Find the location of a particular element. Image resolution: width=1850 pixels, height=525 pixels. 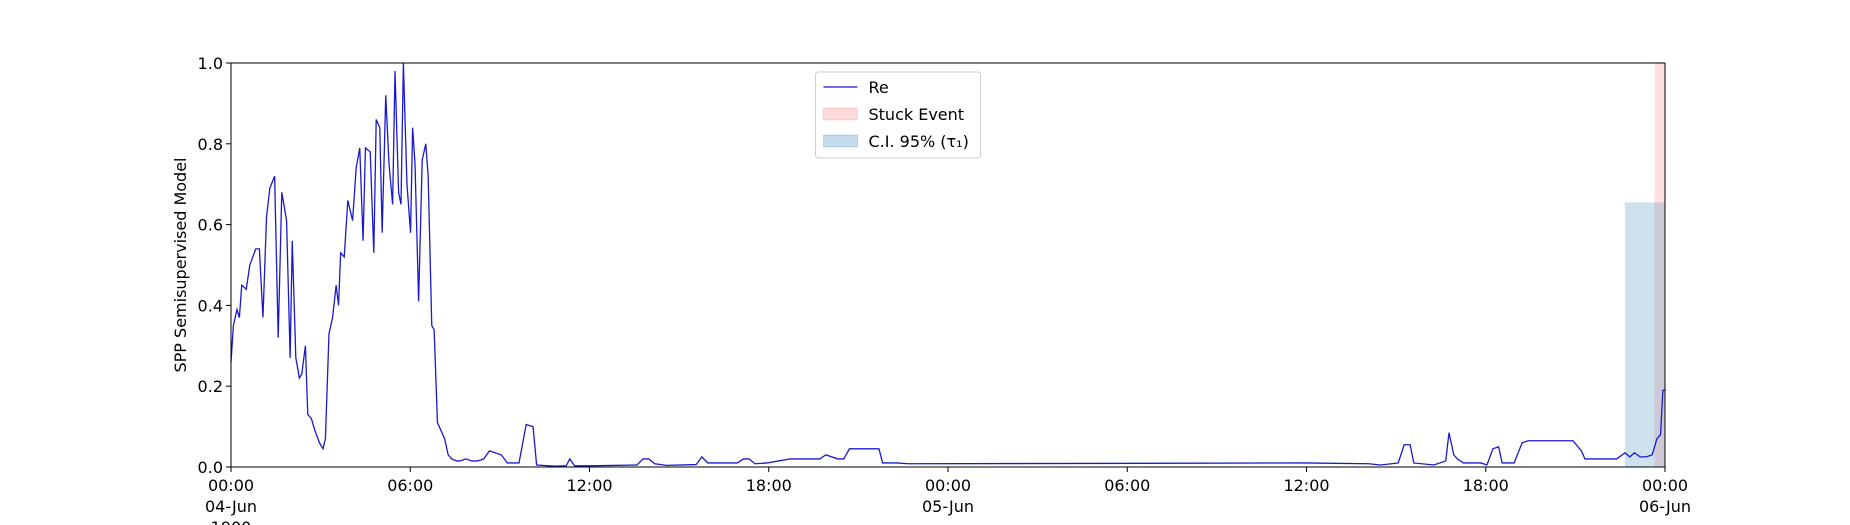

legend-label: Re is located at coordinates (879, 87).